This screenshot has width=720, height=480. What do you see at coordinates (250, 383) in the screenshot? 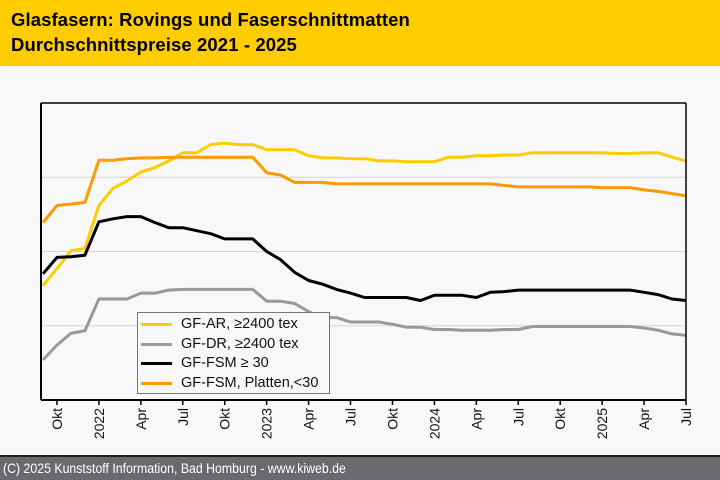
I see `legend-label-gf-fsm-platten: GF-FSM, Platten,<30` at bounding box center [250, 383].